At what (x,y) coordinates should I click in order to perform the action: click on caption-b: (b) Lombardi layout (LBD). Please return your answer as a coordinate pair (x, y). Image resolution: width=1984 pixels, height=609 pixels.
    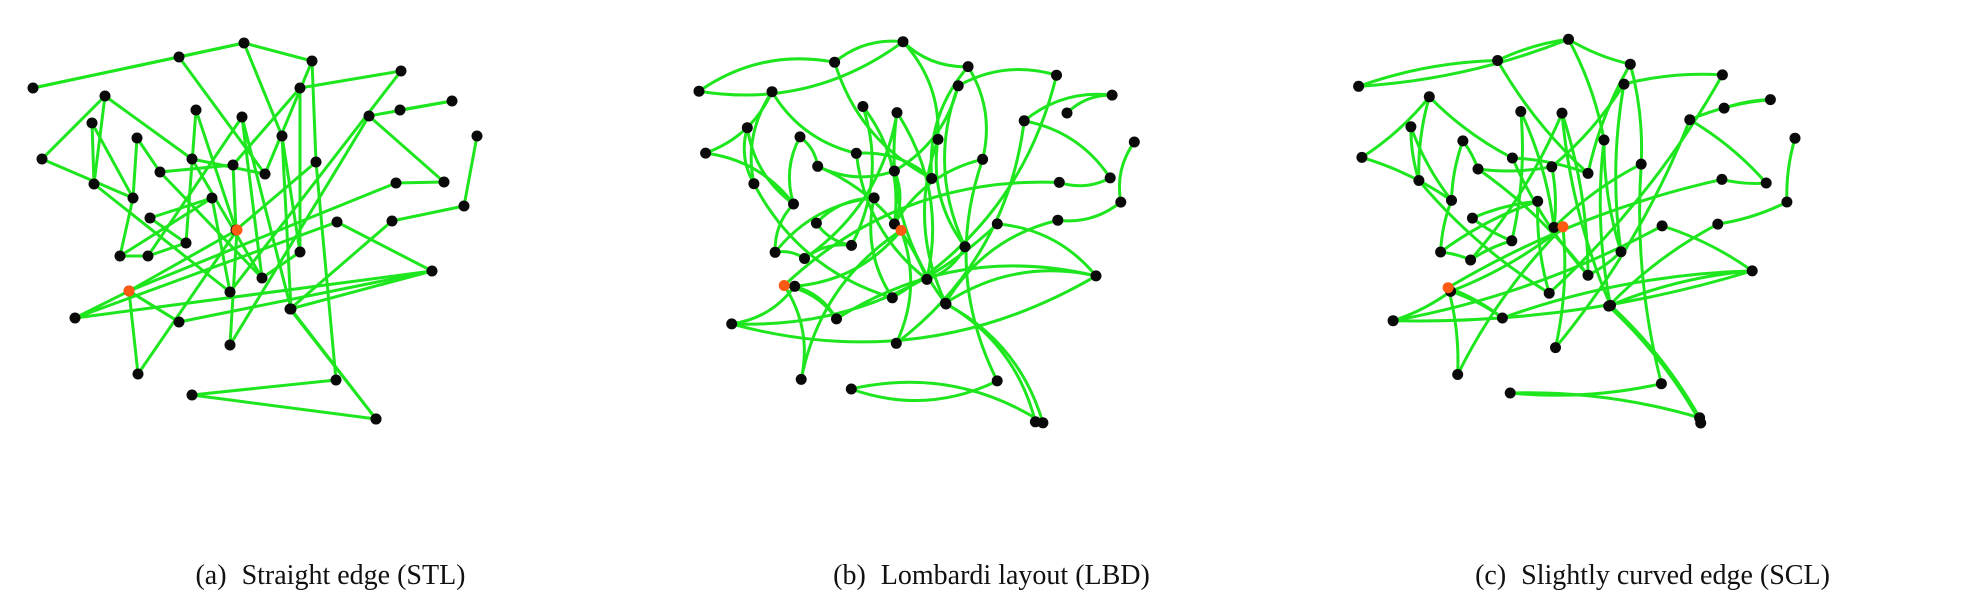
    Looking at the image, I should click on (991, 576).